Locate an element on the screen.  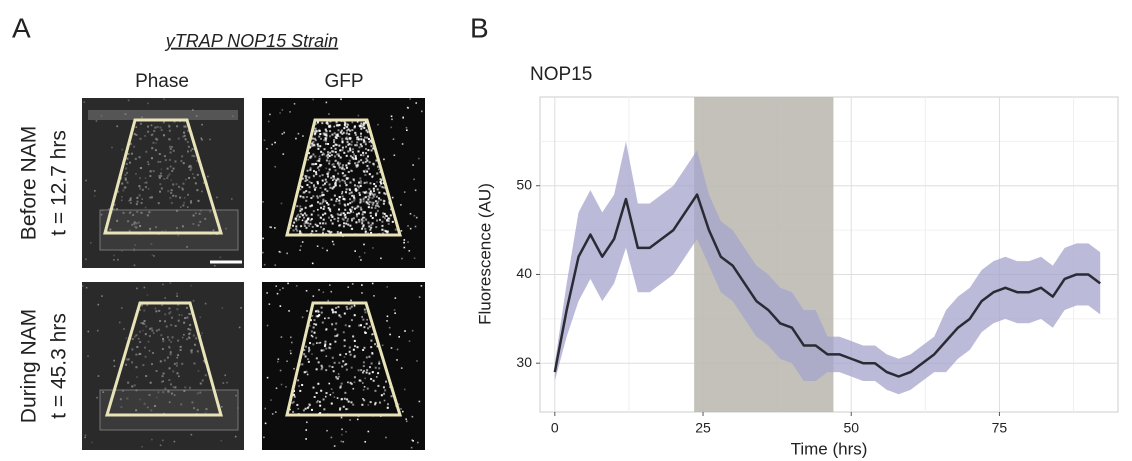
row-label: During NAM is located at coordinates (29, 366).